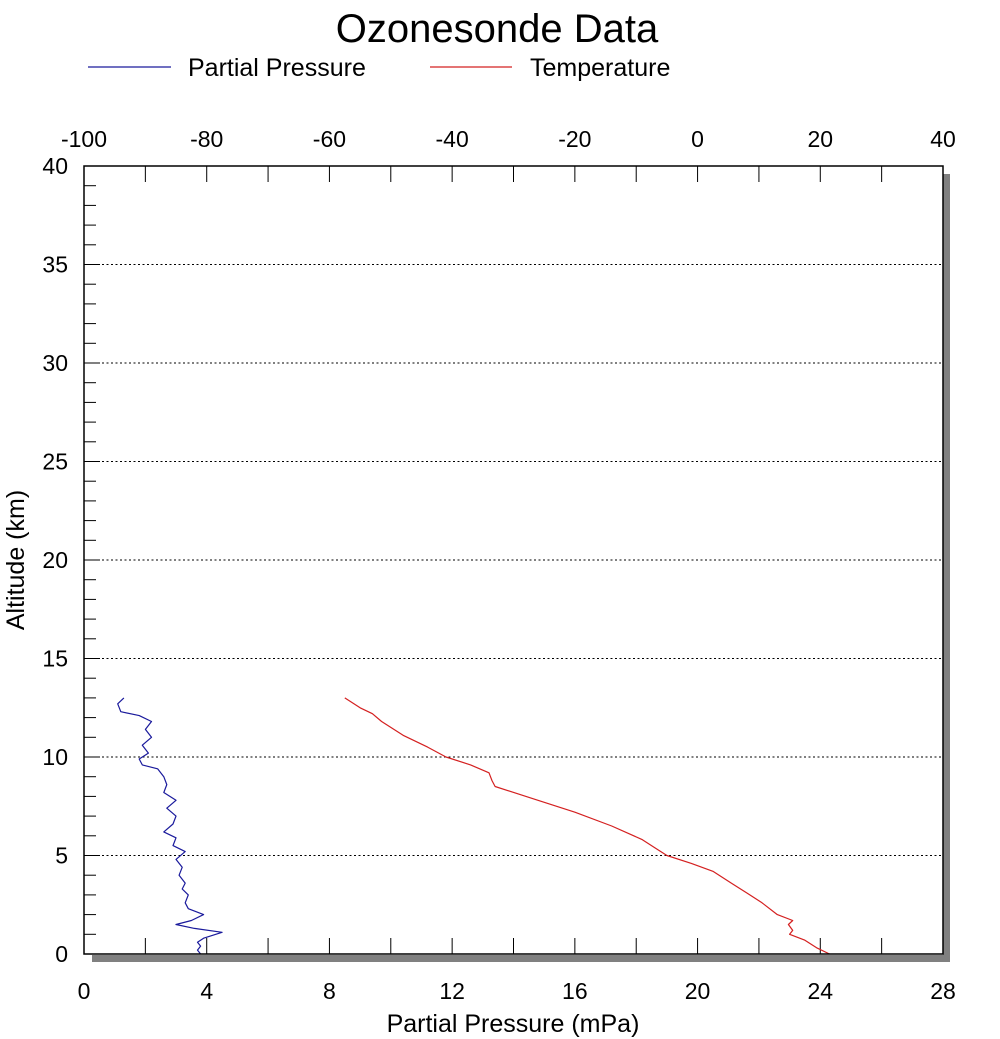 The image size is (1000, 1039). What do you see at coordinates (329, 139) in the screenshot?
I see `x-top-tick-label: -60` at bounding box center [329, 139].